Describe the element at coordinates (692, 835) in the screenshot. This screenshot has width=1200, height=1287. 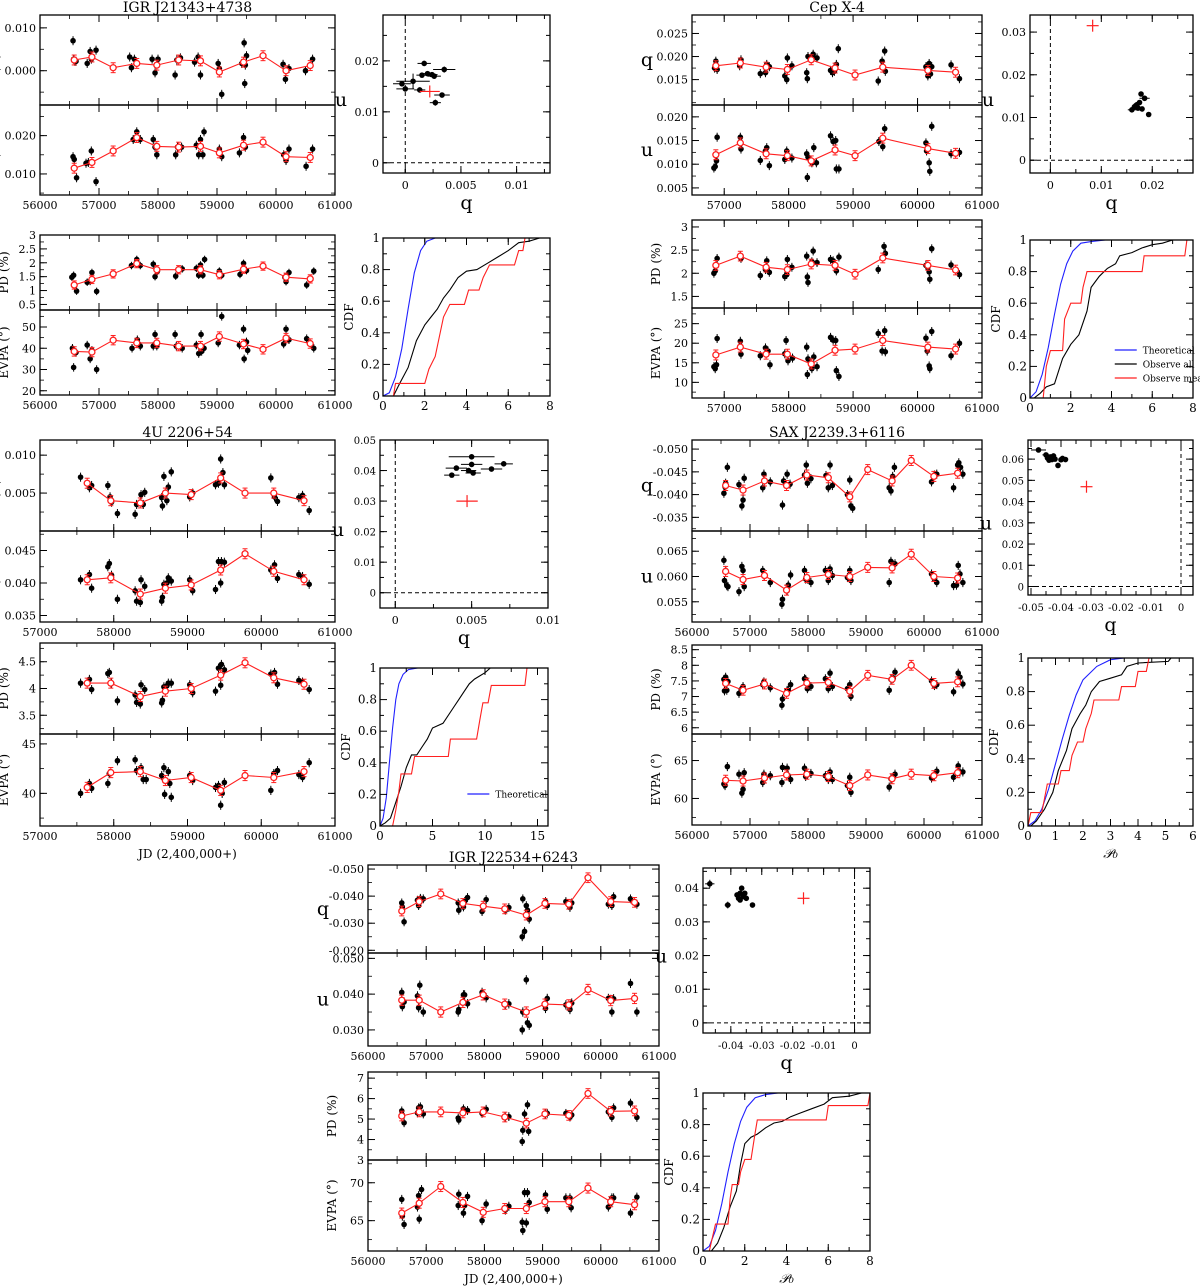
I see `x-tick-label: 56000` at that location.